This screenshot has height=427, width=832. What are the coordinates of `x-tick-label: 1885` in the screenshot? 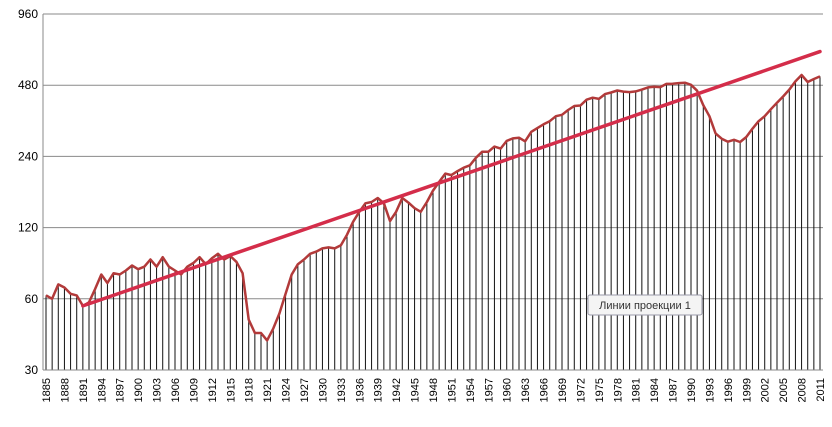 It's located at (47, 390).